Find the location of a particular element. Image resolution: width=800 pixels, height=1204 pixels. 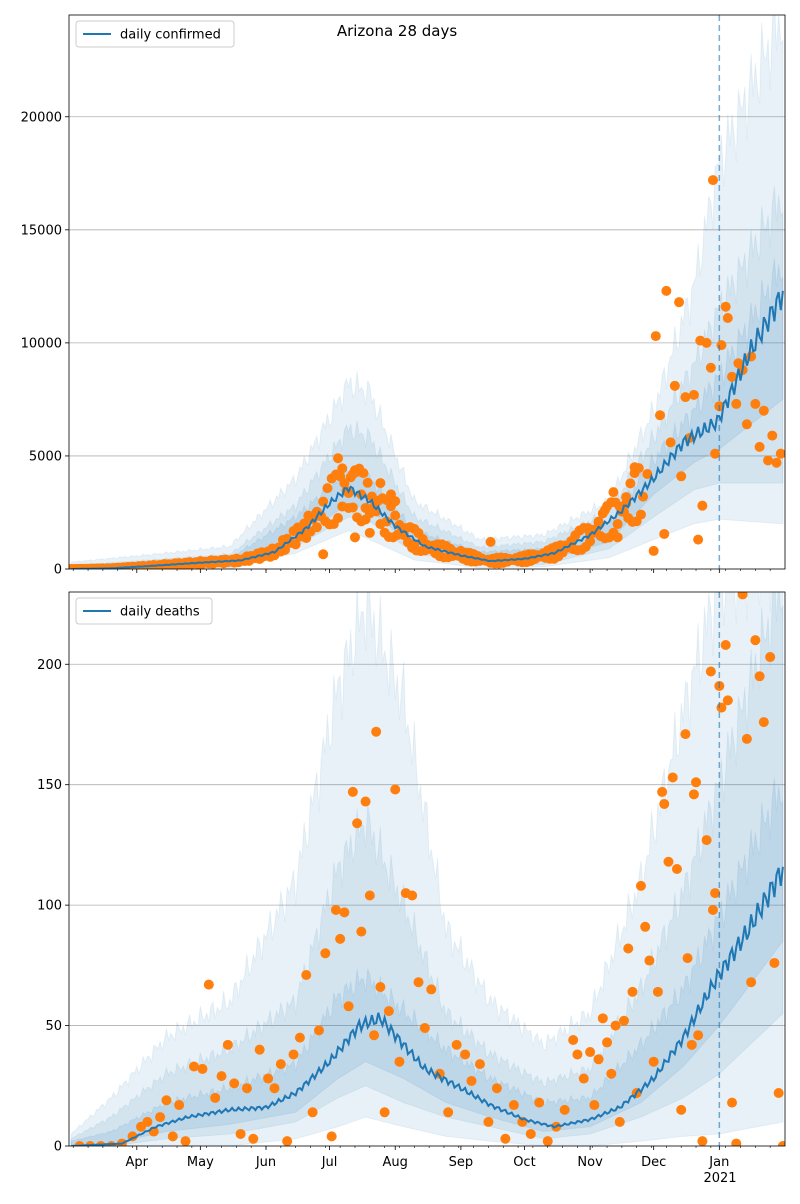

x-tick-label: Jan is located at coordinates (718, 1162).